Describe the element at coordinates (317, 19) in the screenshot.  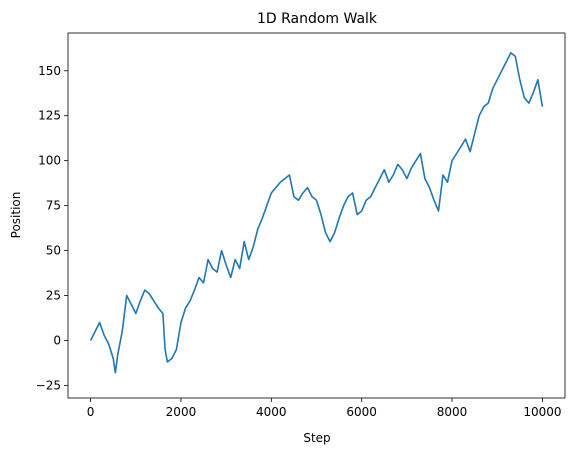
I see `chart-title: 1D Random Walk` at that location.